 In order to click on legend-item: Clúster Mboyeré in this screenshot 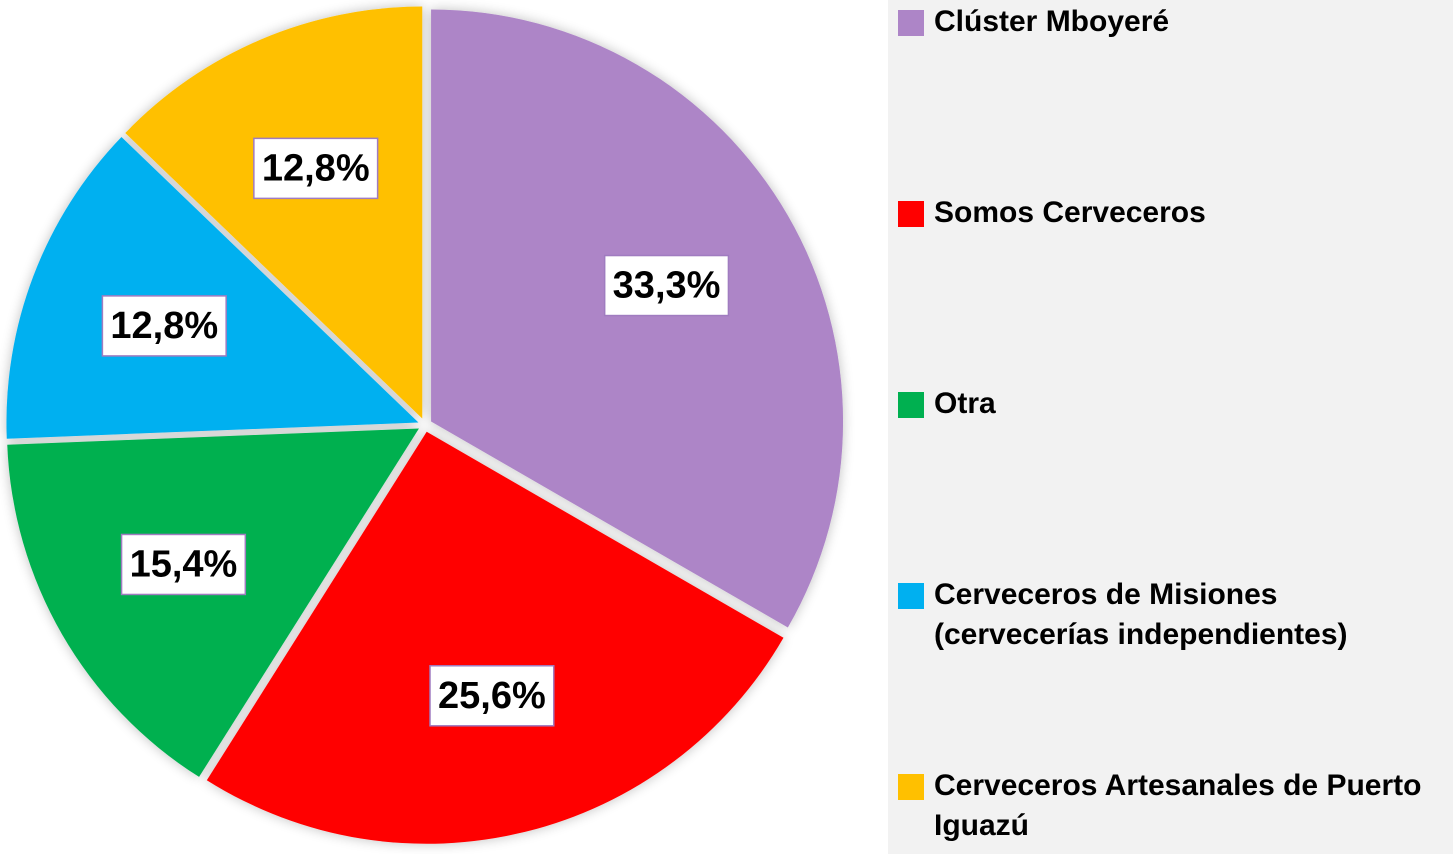, I will do `click(1175, 22)`.